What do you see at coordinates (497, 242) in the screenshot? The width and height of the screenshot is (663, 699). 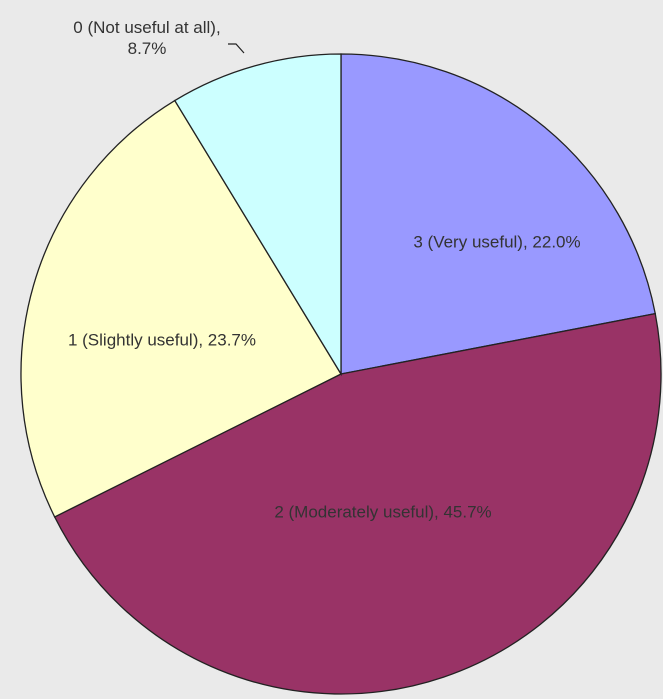 I see `data-label: 3 (Very useful), 22.0%` at bounding box center [497, 242].